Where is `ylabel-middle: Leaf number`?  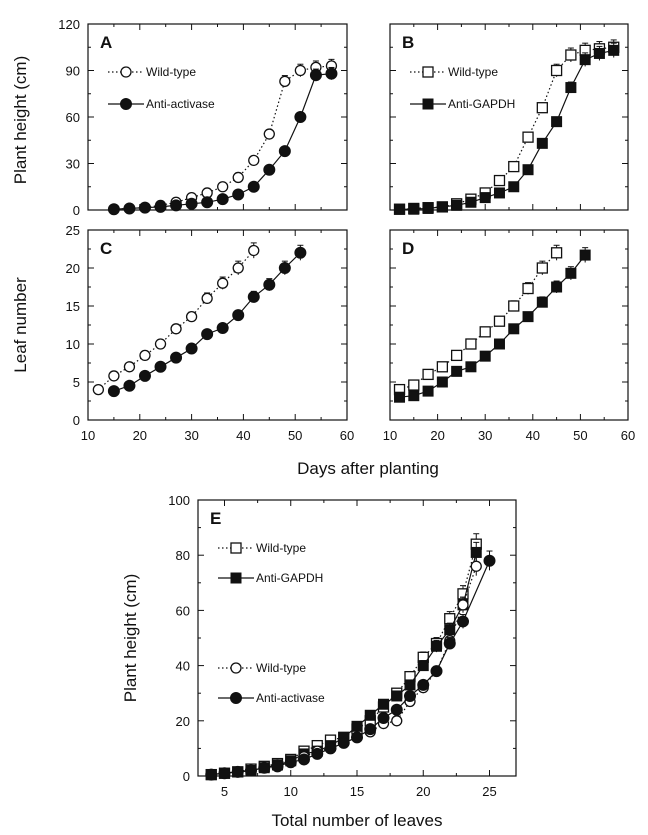
ylabel-middle: Leaf number is located at coordinates (20, 325).